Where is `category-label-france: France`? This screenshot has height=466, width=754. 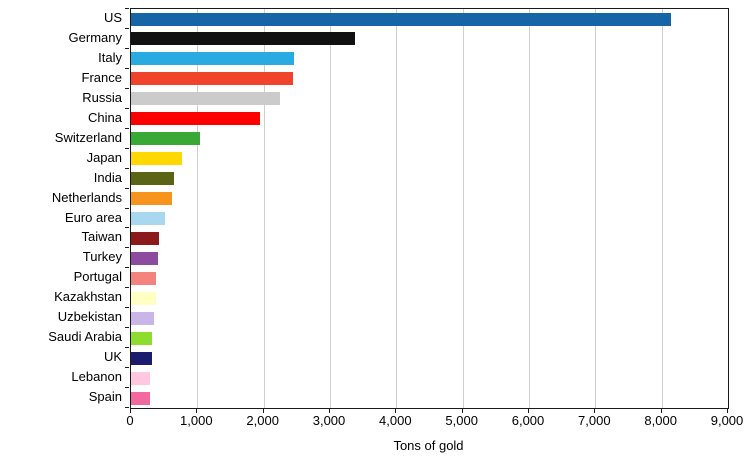 category-label-france: France is located at coordinates (101, 77).